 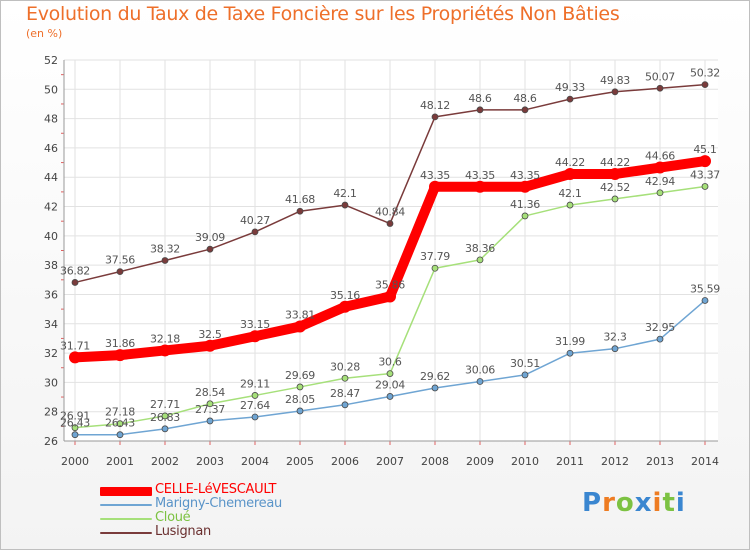 What do you see at coordinates (660, 181) in the screenshot?
I see `data-label: 42.94` at bounding box center [660, 181].